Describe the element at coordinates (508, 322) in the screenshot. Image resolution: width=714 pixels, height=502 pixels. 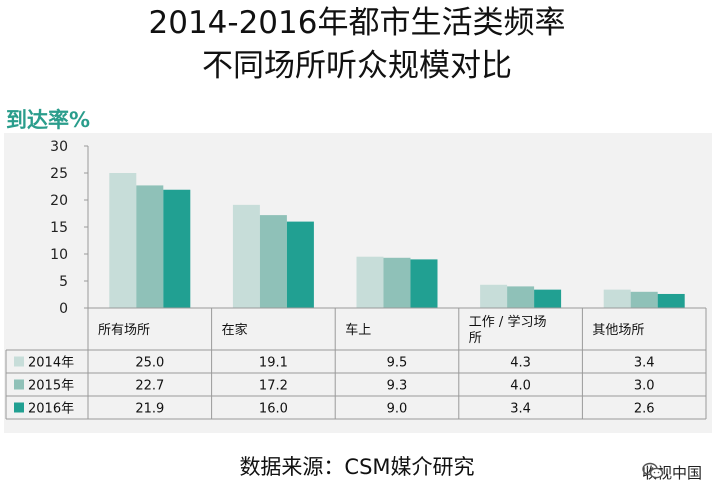
I see `x-tick-label: 工作 / 学习场` at that location.